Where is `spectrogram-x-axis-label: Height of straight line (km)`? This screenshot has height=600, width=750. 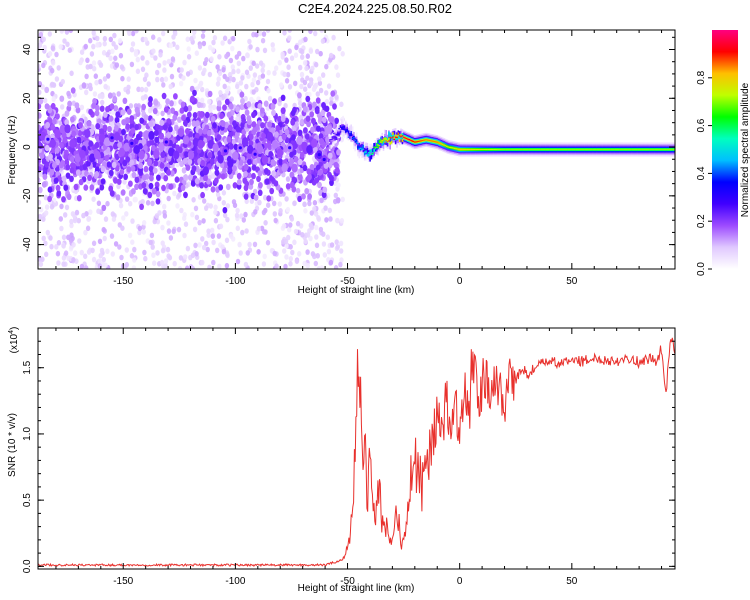 spectrogram-x-axis-label: Height of straight line (km) is located at coordinates (356, 290).